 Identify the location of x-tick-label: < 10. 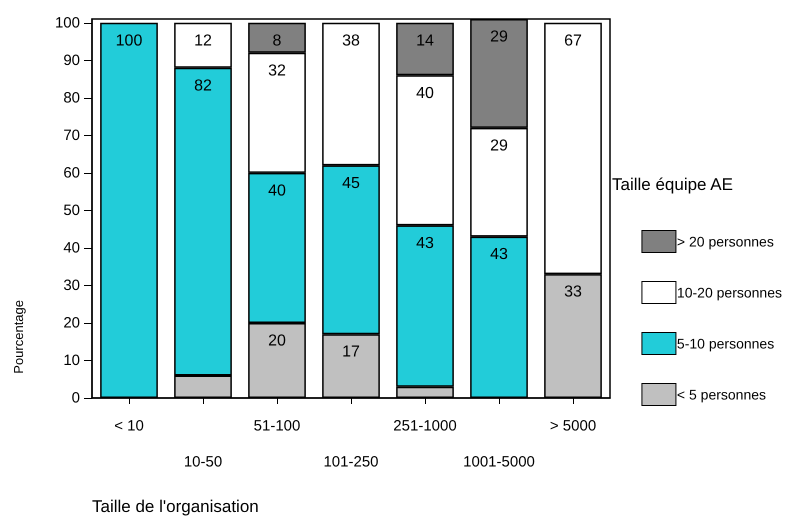
(129, 426).